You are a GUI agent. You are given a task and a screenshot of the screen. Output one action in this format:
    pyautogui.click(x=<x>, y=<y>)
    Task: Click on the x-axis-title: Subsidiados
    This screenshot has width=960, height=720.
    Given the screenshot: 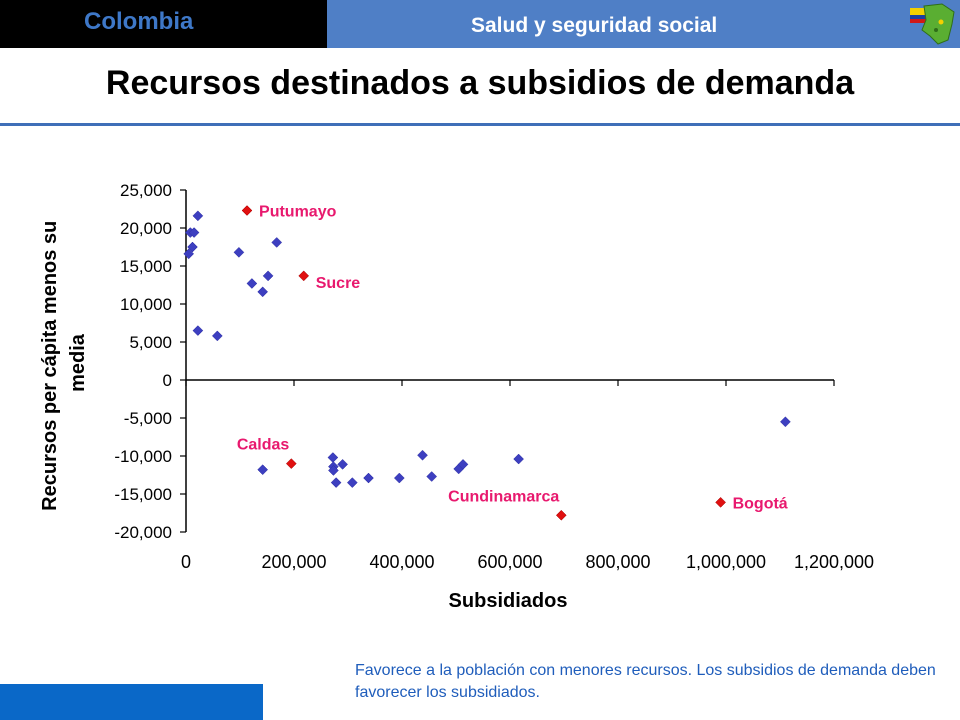 What is the action you would take?
    pyautogui.click(x=508, y=601)
    